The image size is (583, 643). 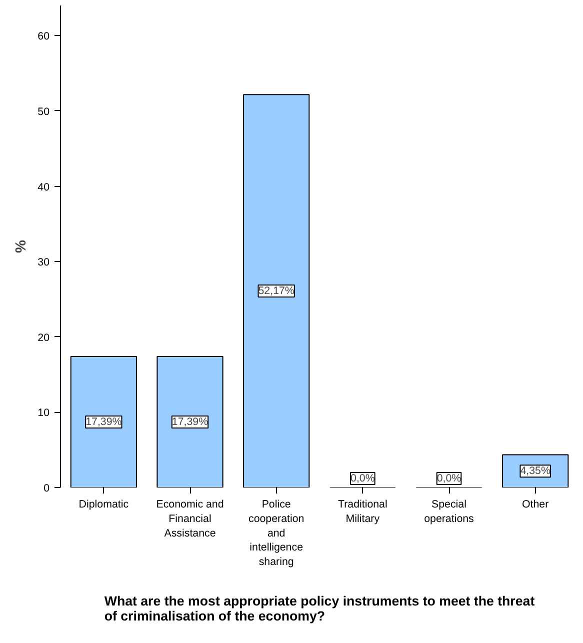 What do you see at coordinates (104, 504) in the screenshot?
I see `x-tick-label: Diplomatic` at bounding box center [104, 504].